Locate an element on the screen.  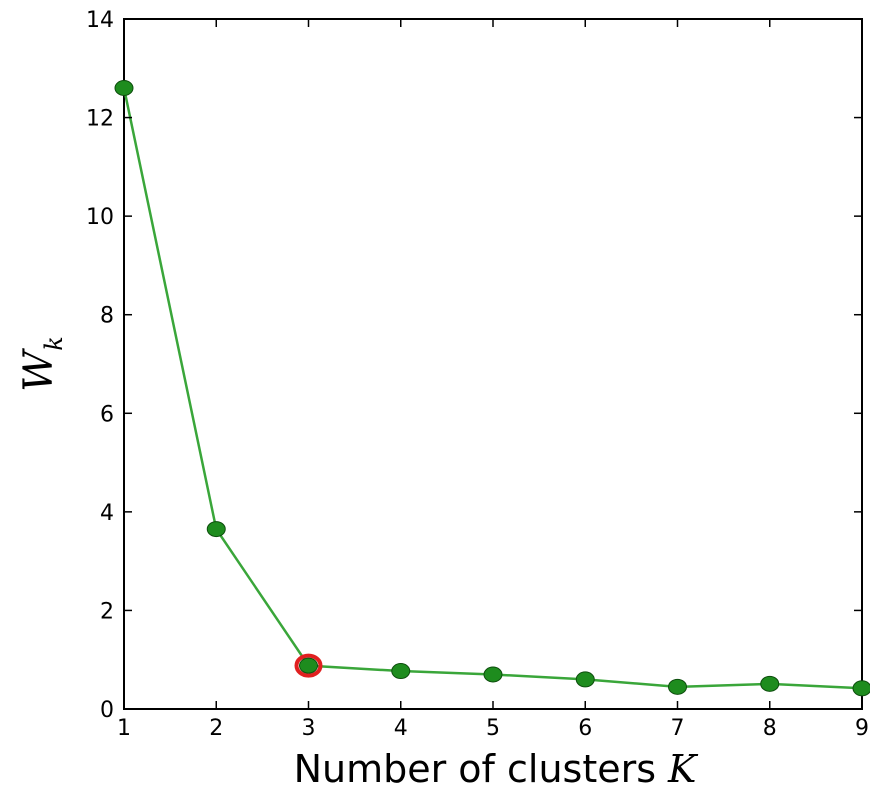
y-tick-label: 14 is located at coordinates (100, 20).